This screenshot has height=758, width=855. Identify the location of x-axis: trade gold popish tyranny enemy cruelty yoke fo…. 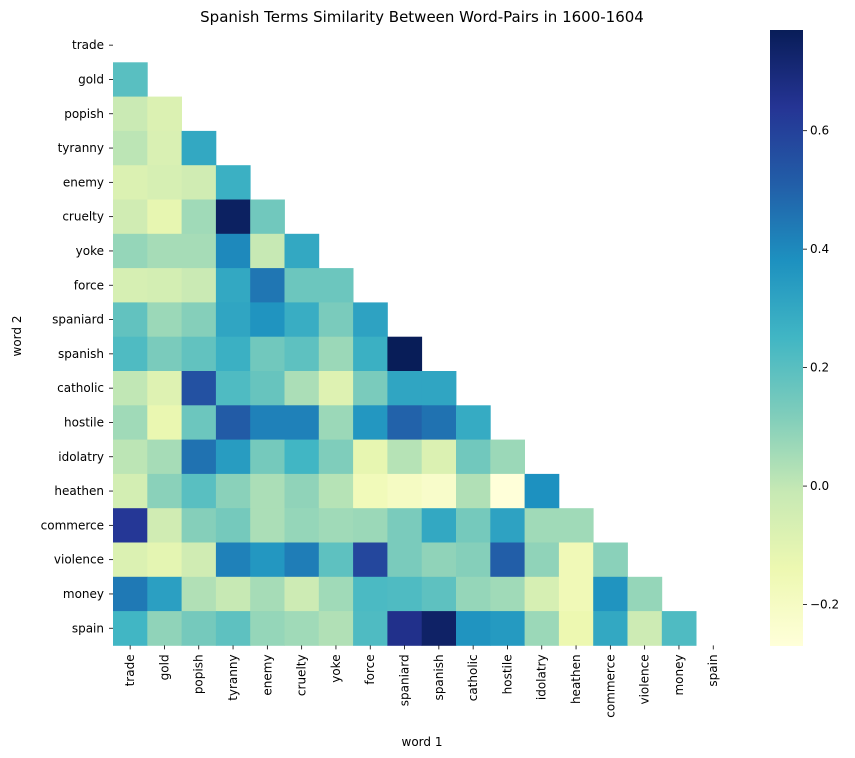
(421, 681).